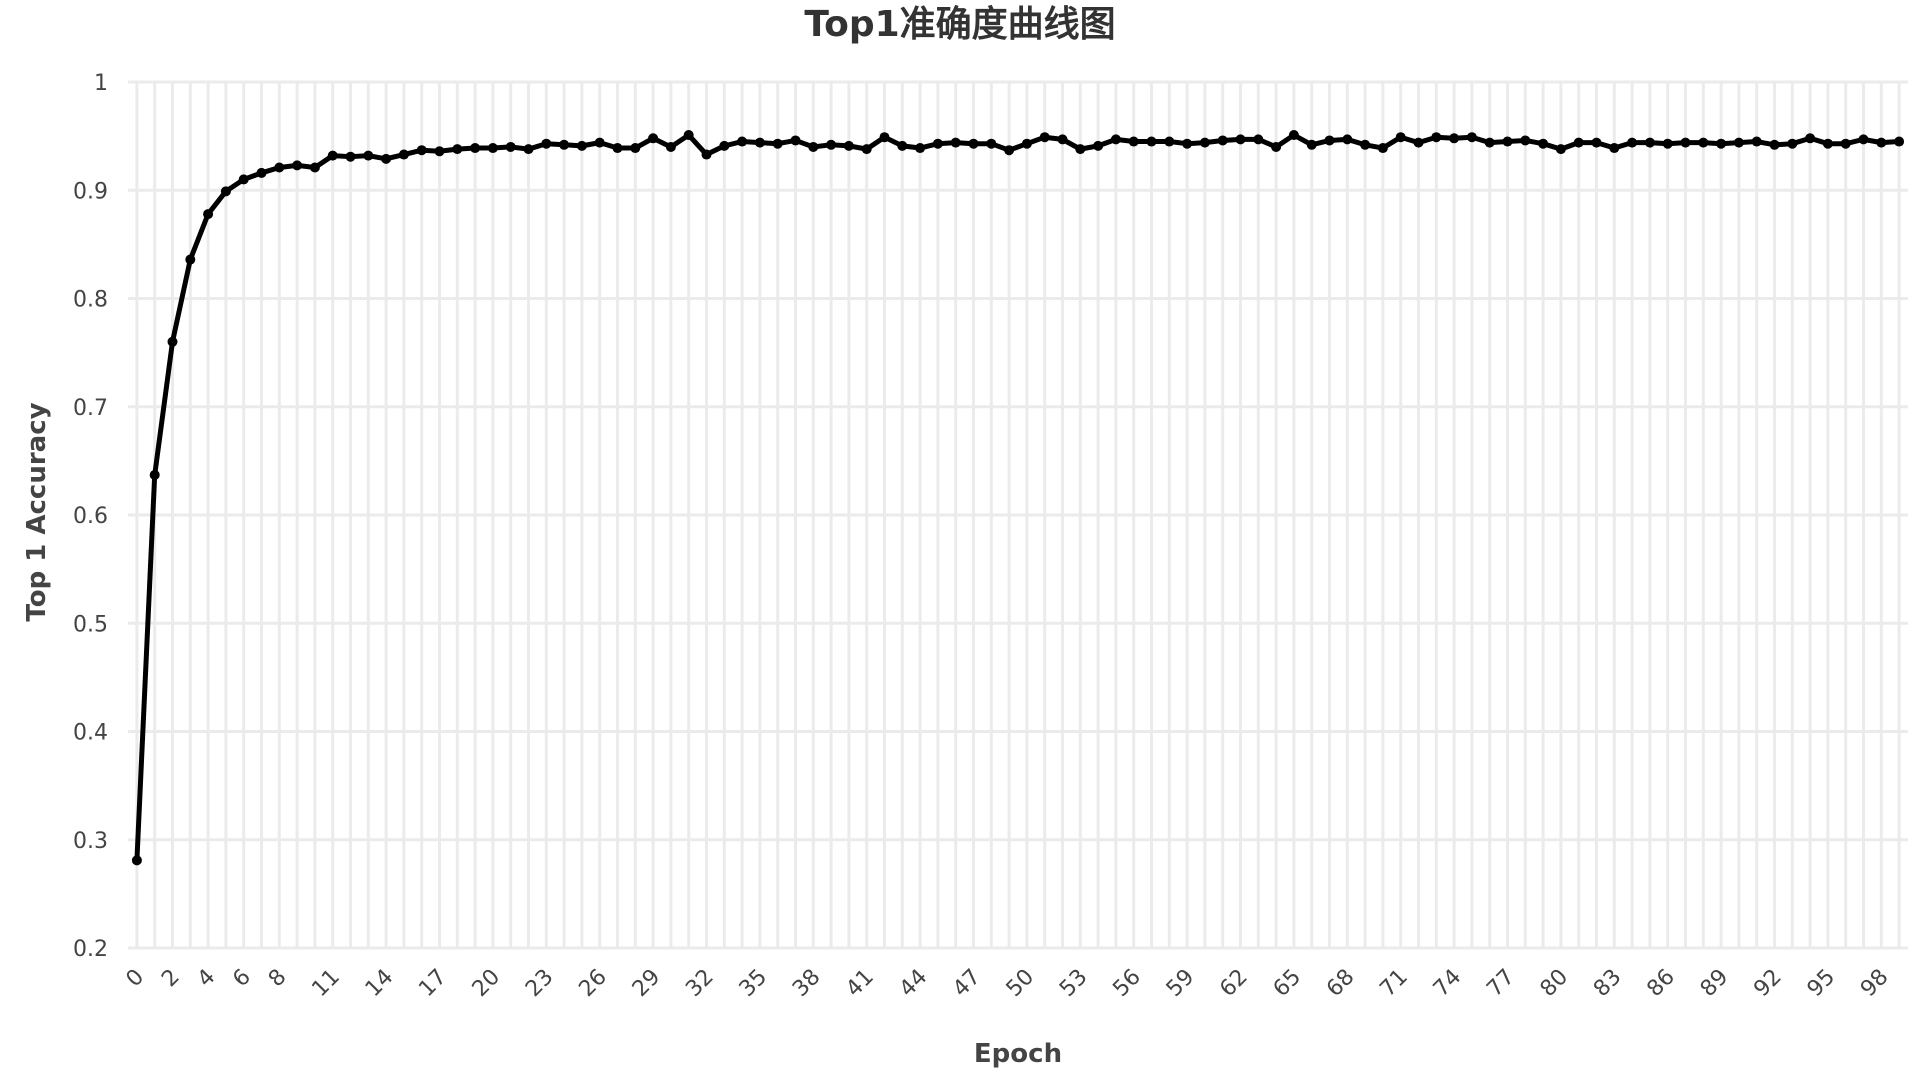 The height and width of the screenshot is (1080, 1920). Describe the element at coordinates (90, 408) in the screenshot. I see `y-tick-label: 0.7` at that location.